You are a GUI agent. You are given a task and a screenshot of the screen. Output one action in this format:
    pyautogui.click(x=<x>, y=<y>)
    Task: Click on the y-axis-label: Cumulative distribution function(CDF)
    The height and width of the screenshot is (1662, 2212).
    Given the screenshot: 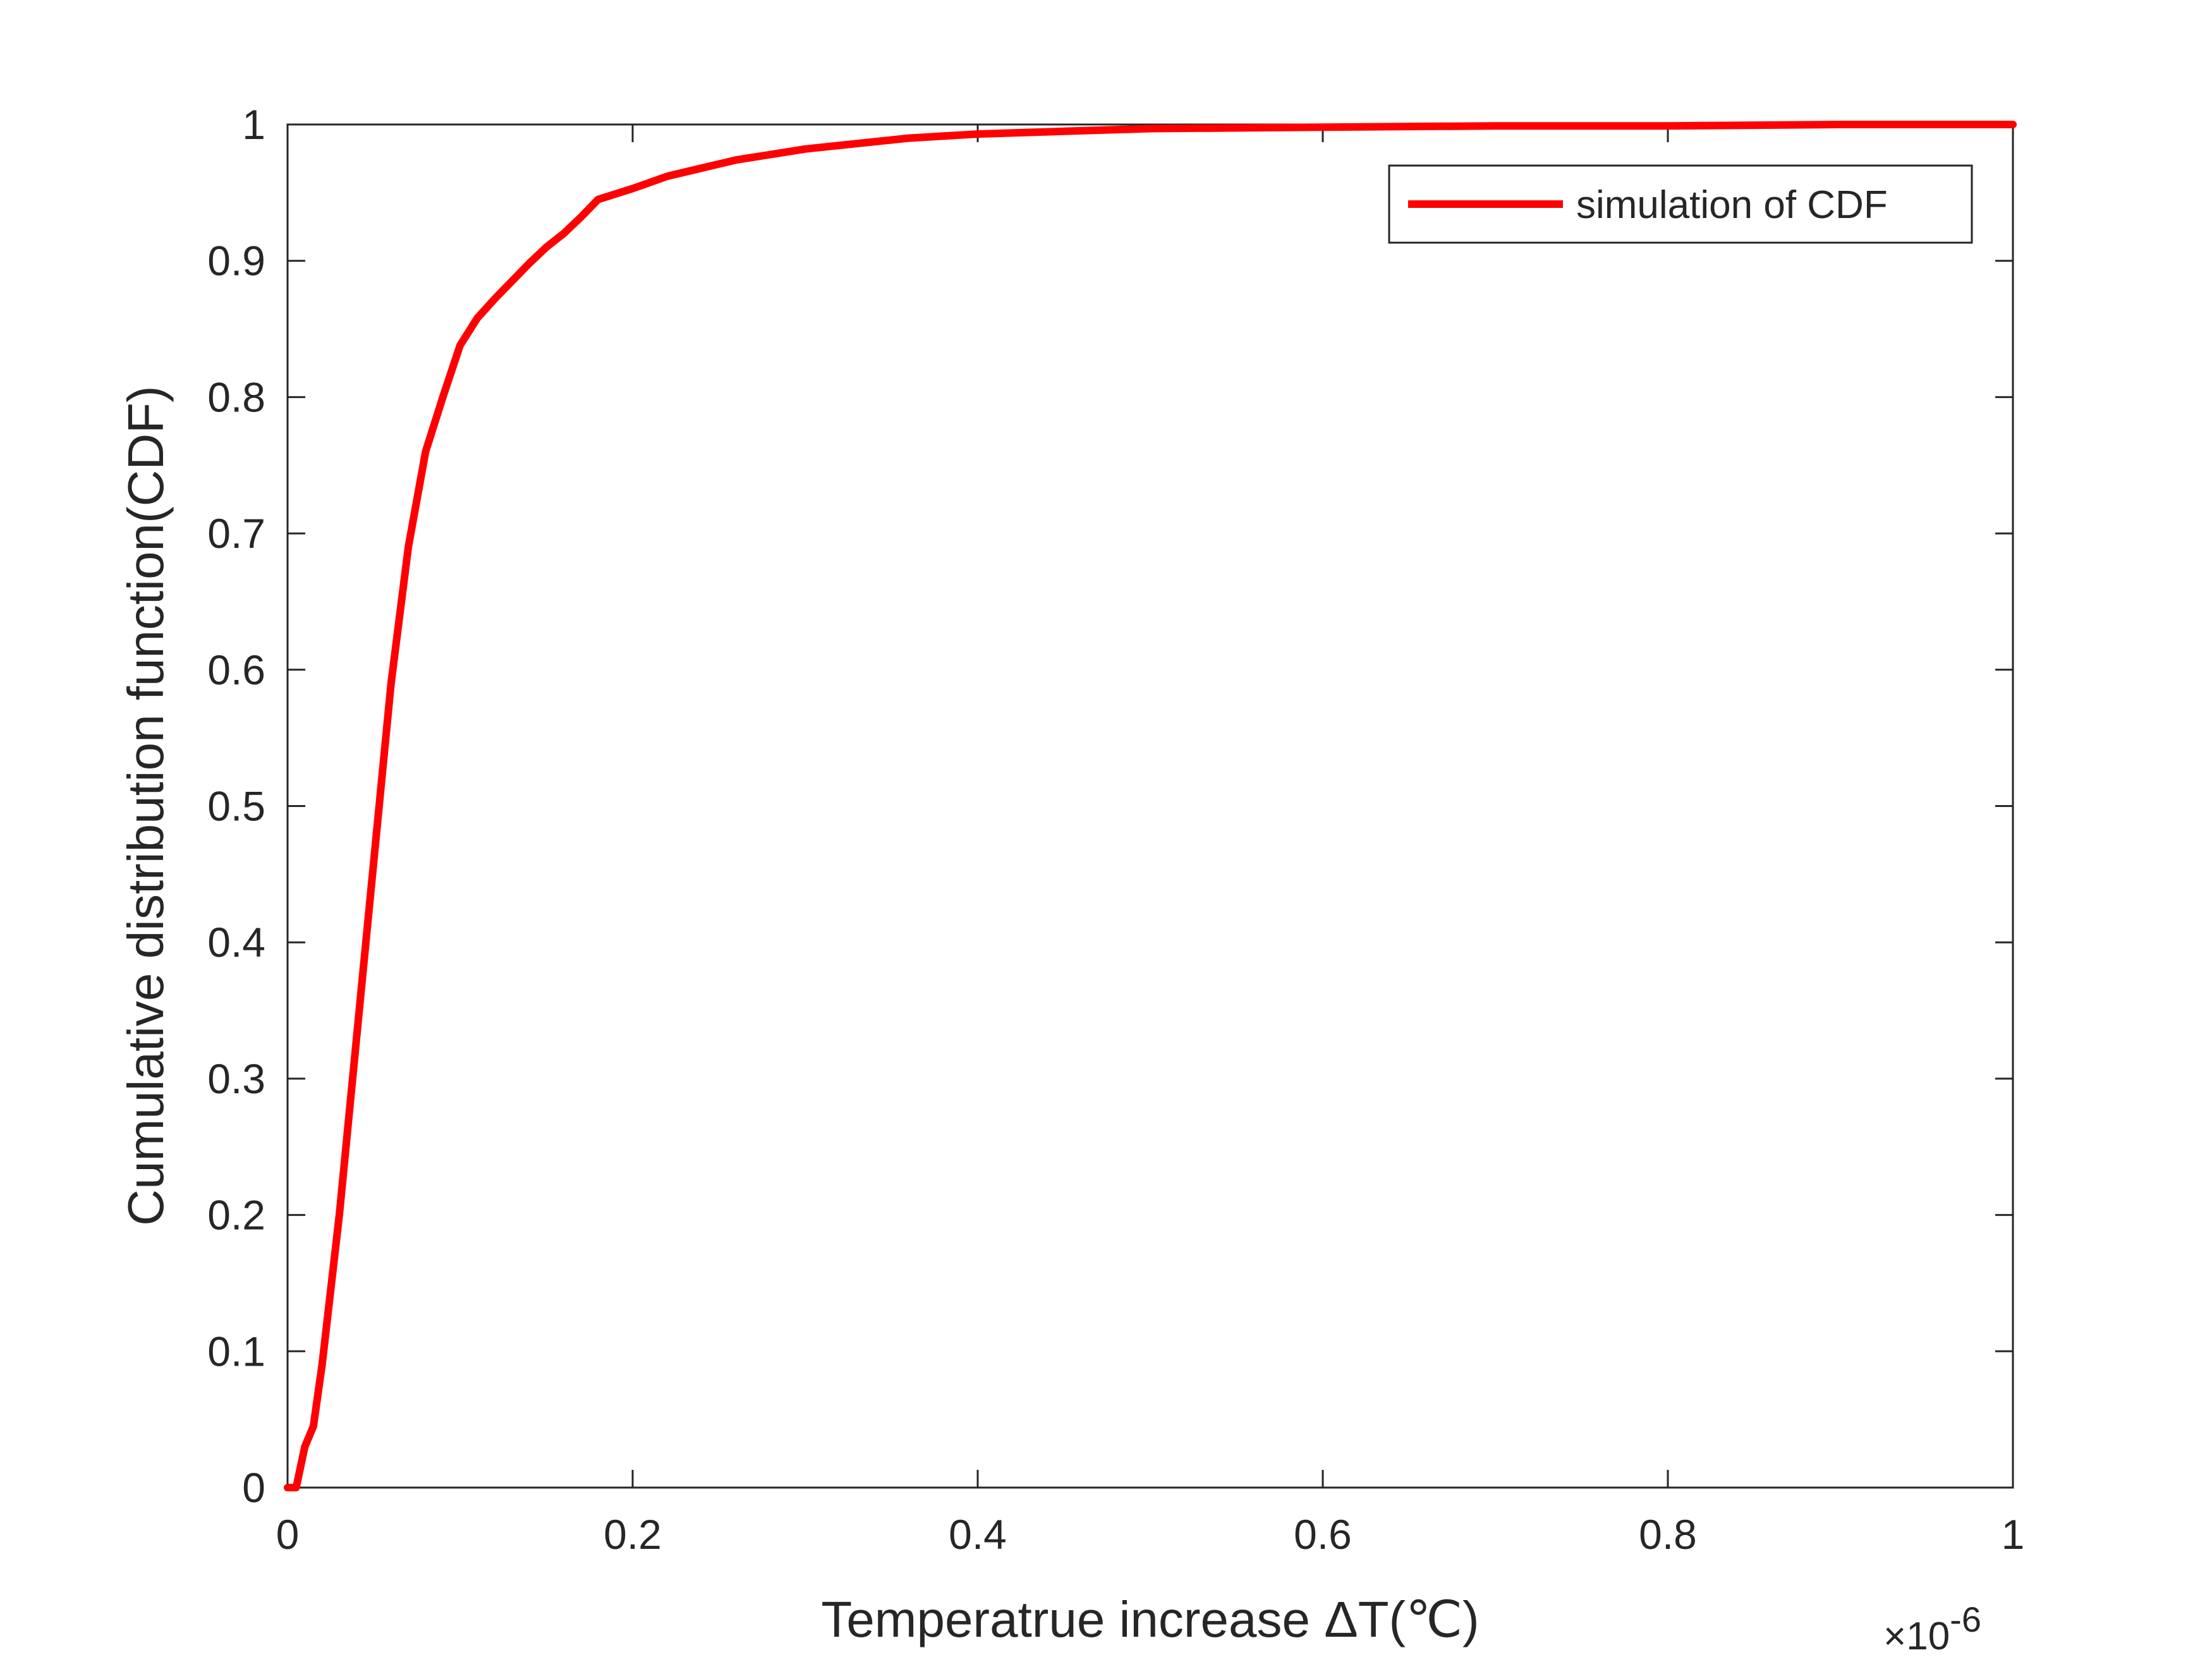 What is the action you would take?
    pyautogui.click(x=146, y=805)
    